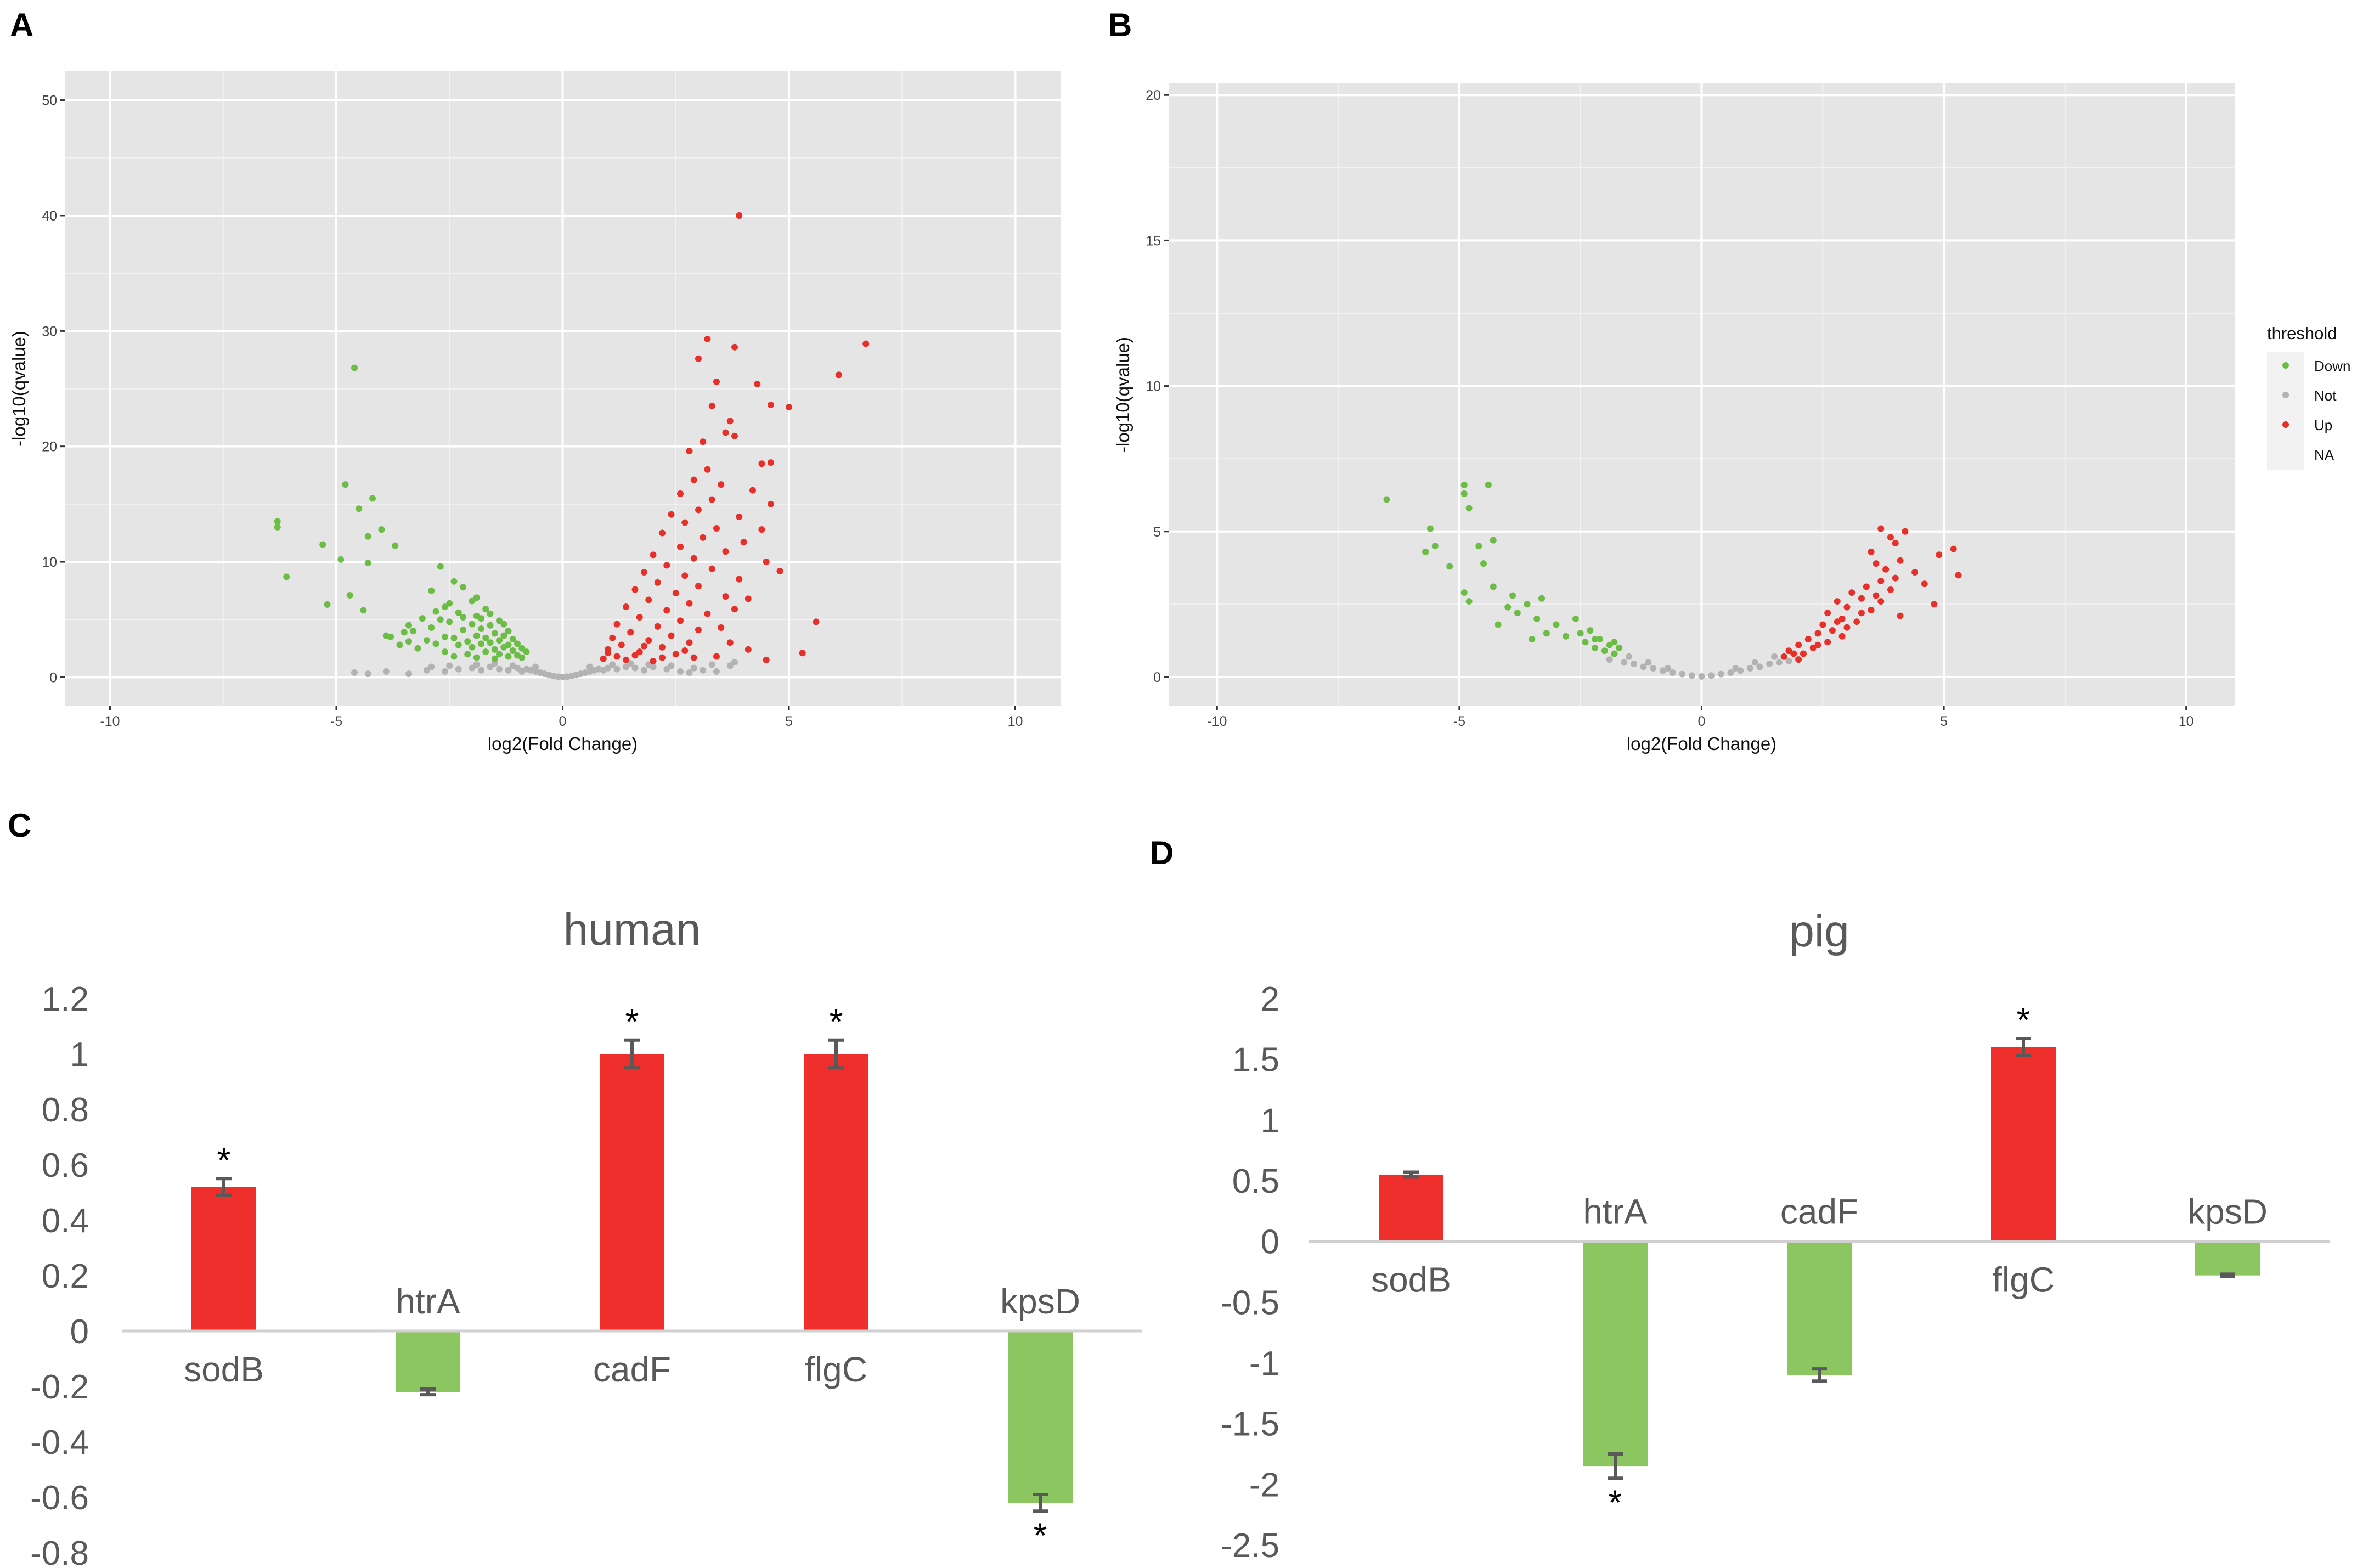  What do you see at coordinates (110, 721) in the screenshot?
I see `x-tick-label: -10` at bounding box center [110, 721].